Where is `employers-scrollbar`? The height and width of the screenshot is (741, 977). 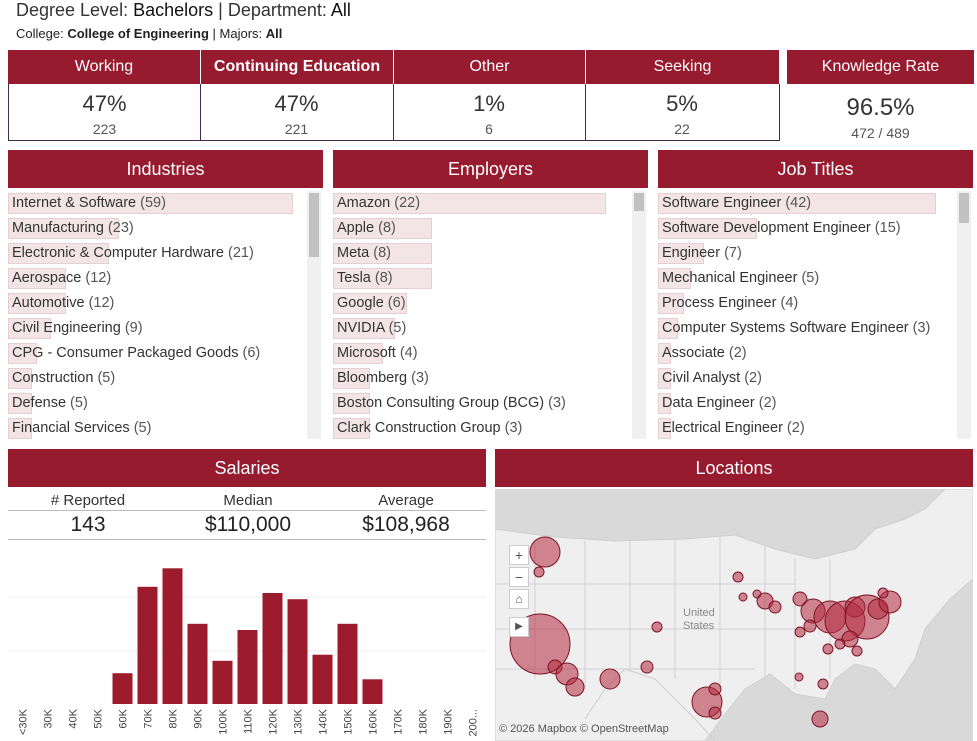 employers-scrollbar is located at coordinates (639, 315).